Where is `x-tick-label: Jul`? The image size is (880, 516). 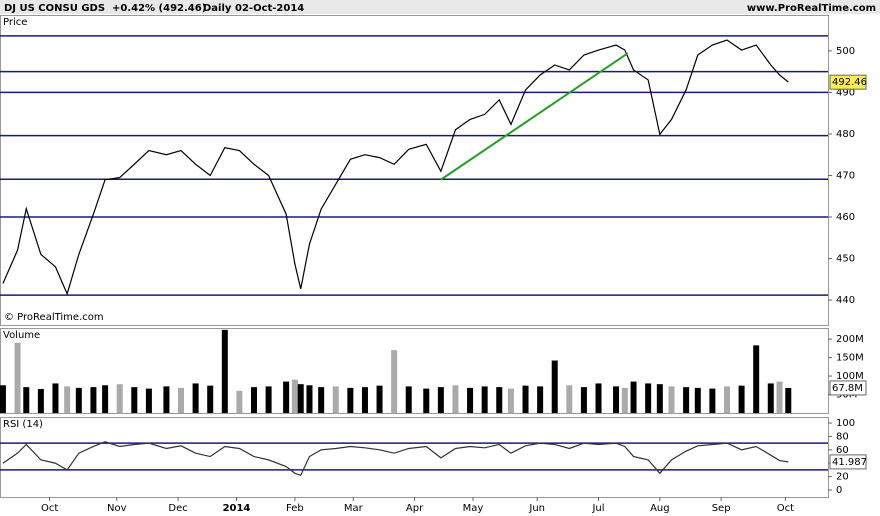 x-tick-label: Jul is located at coordinates (597, 508).